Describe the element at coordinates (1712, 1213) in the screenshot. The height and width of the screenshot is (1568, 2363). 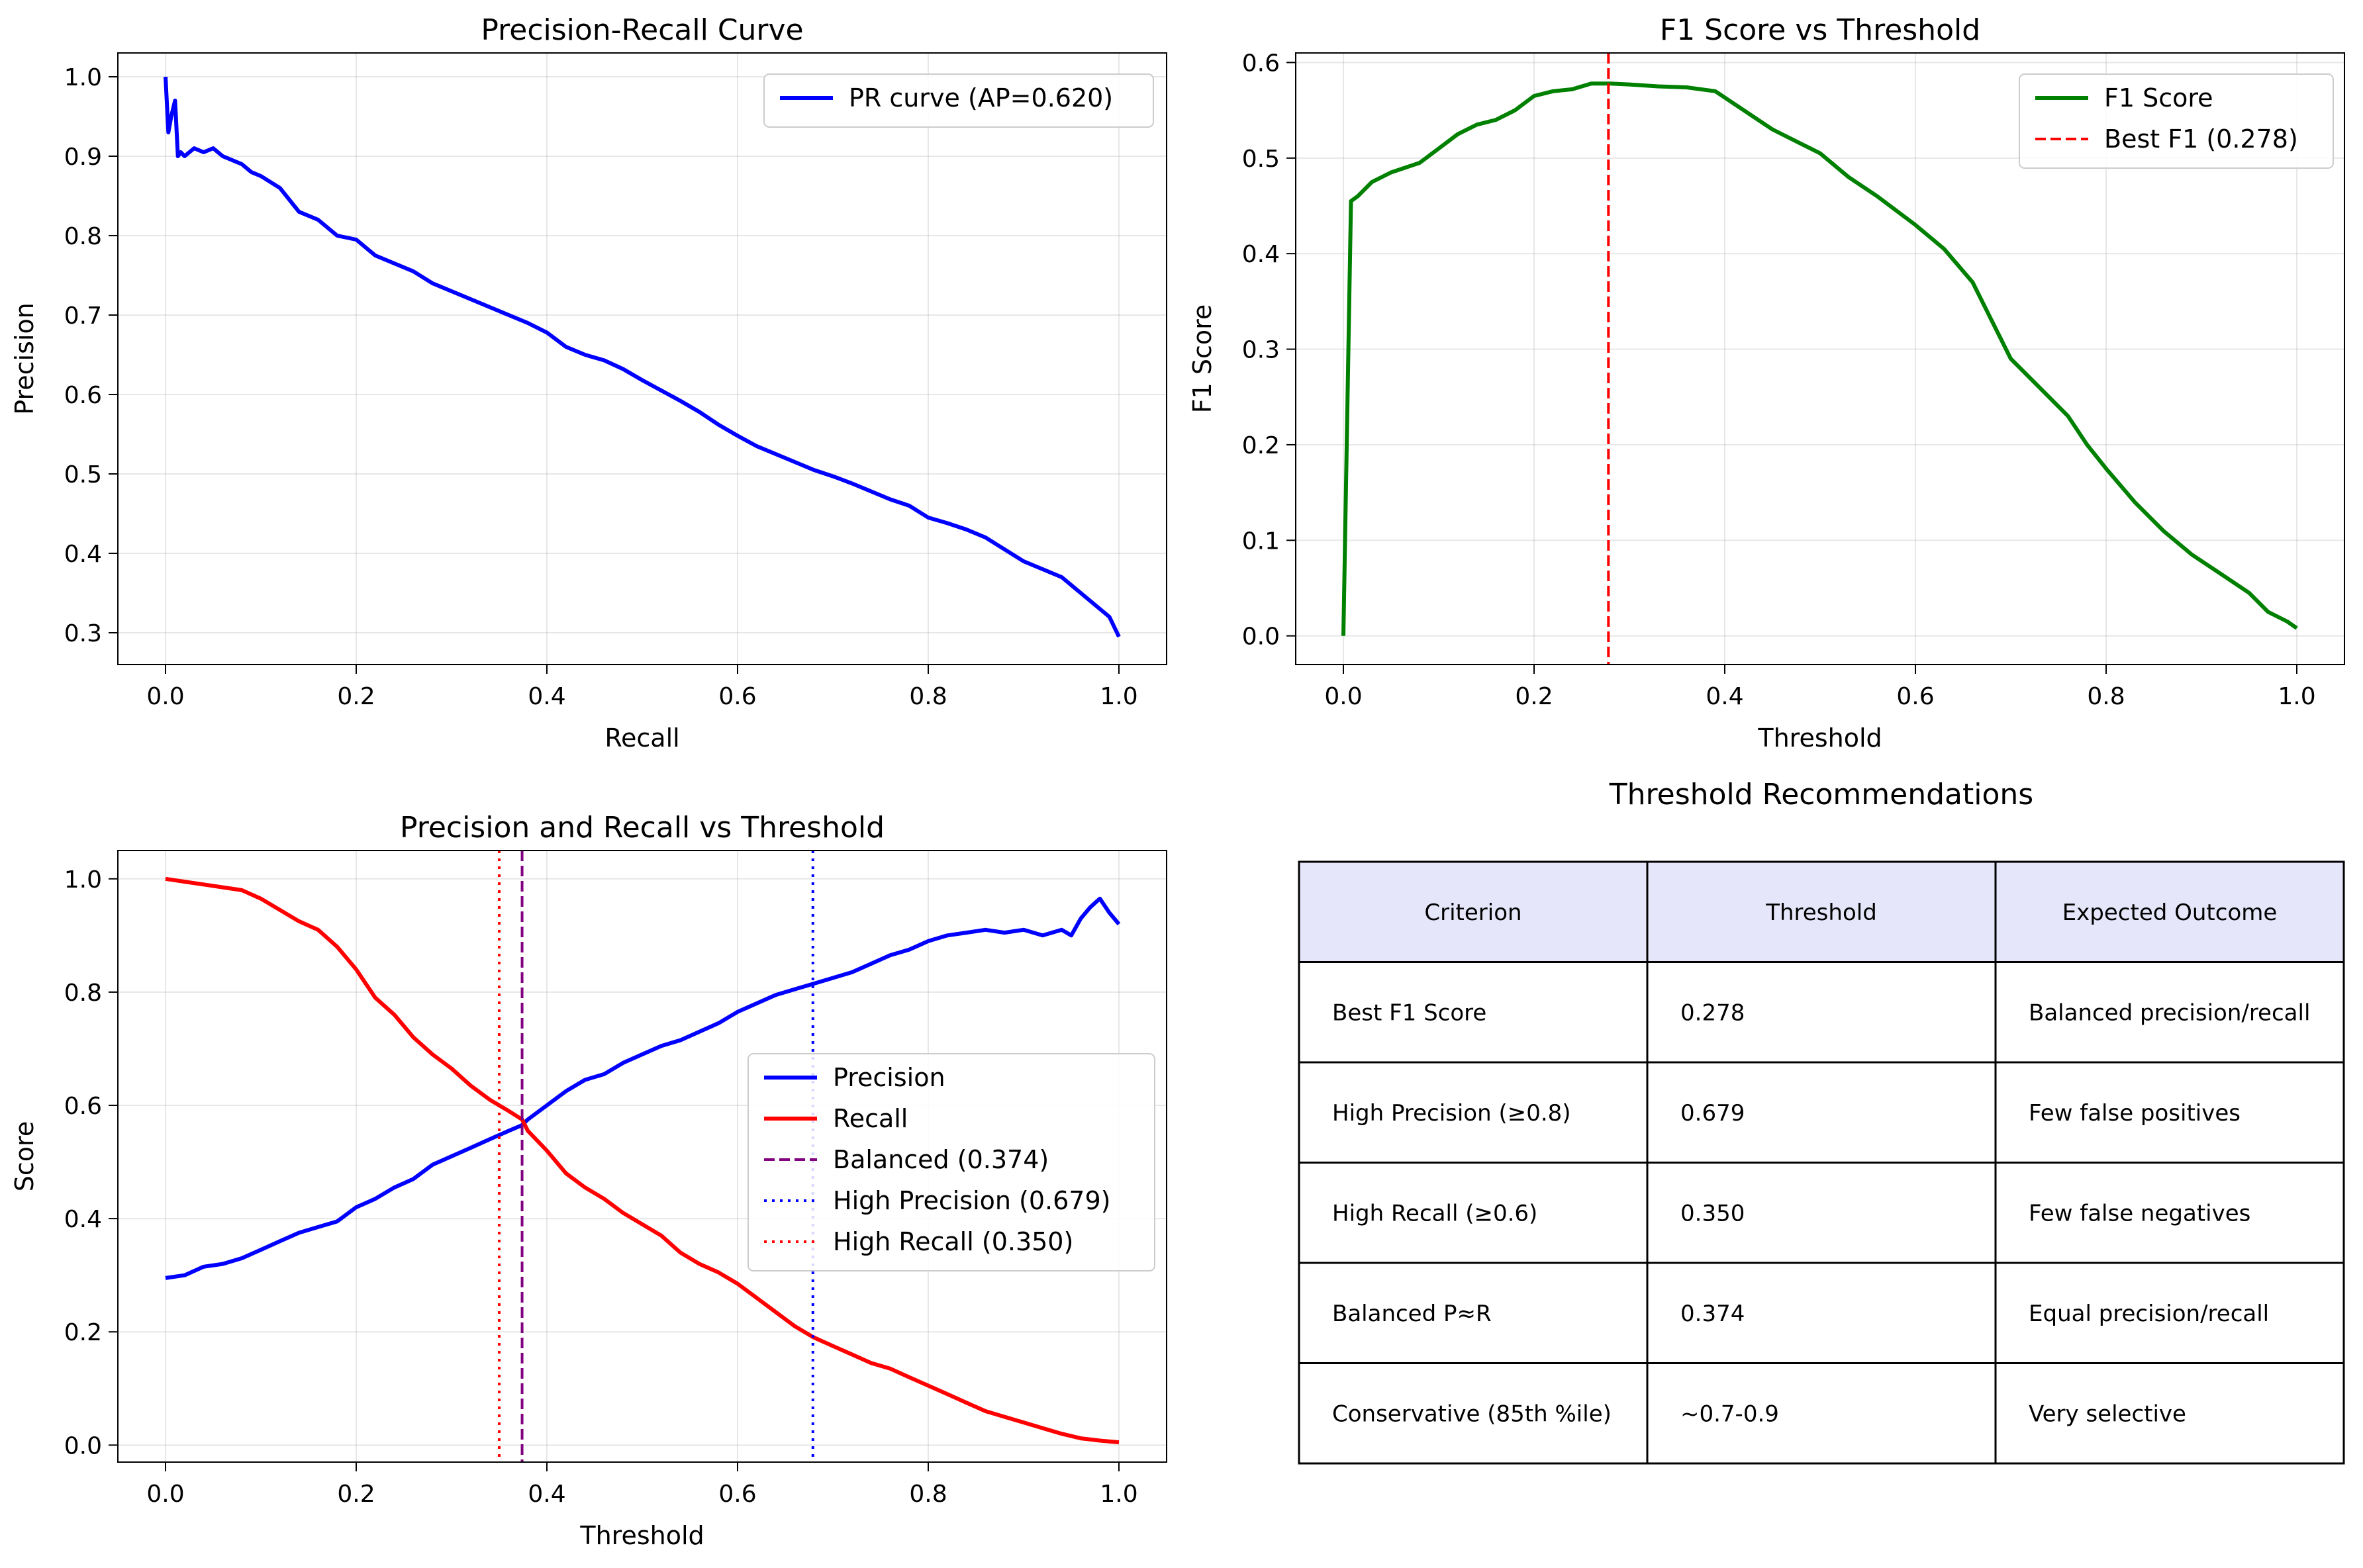
I see `table-cell-text: 0.350` at that location.